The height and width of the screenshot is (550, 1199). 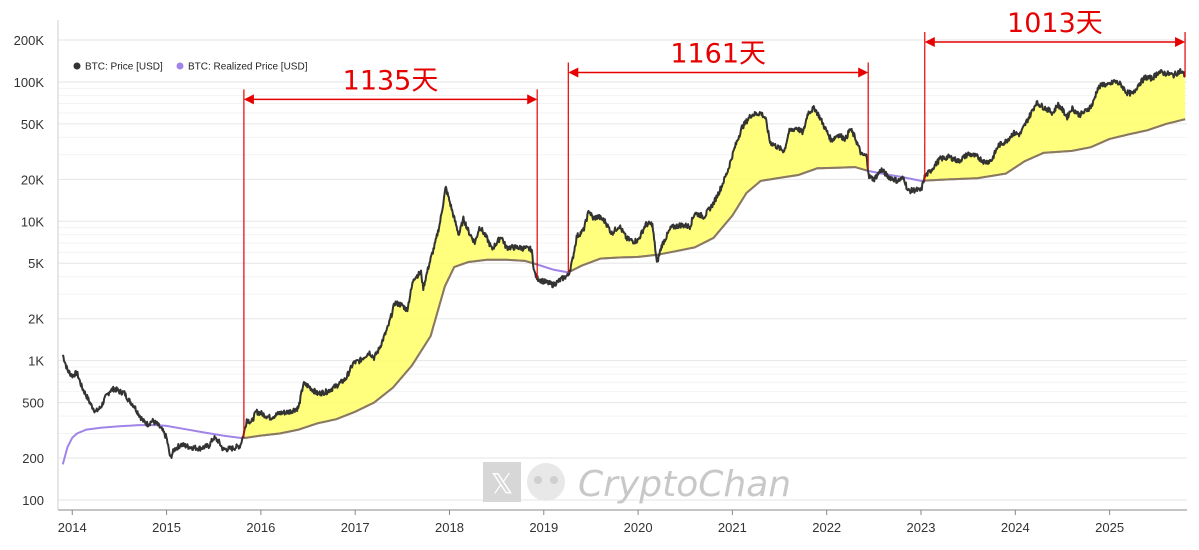 What do you see at coordinates (36, 361) in the screenshot?
I see `y-tick-label: 1K` at bounding box center [36, 361].